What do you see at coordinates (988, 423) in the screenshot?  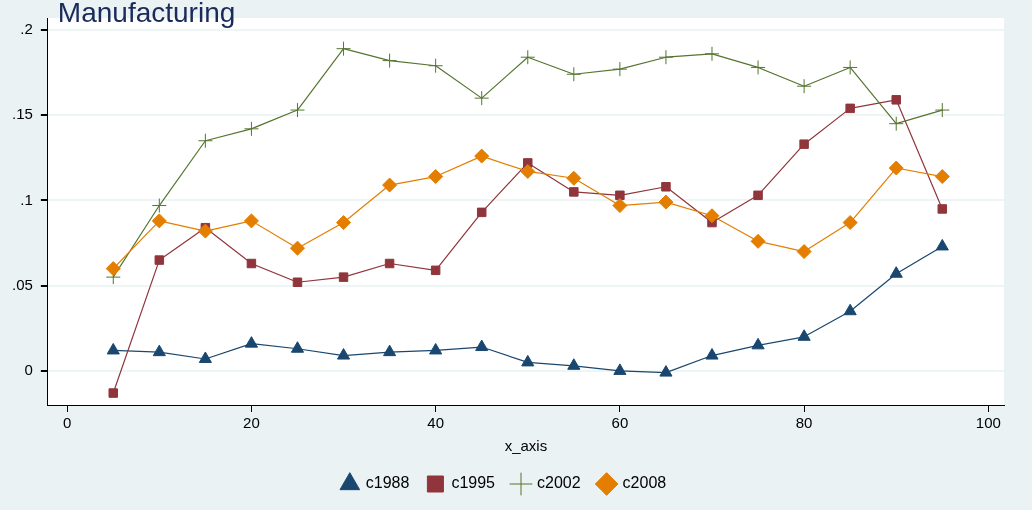 I see `x-tick-label: 100` at bounding box center [988, 423].